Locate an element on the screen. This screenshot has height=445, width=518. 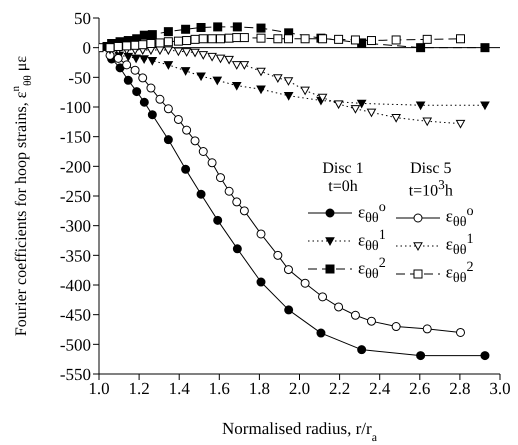
y-tick-label: -450 is located at coordinates (75, 315).